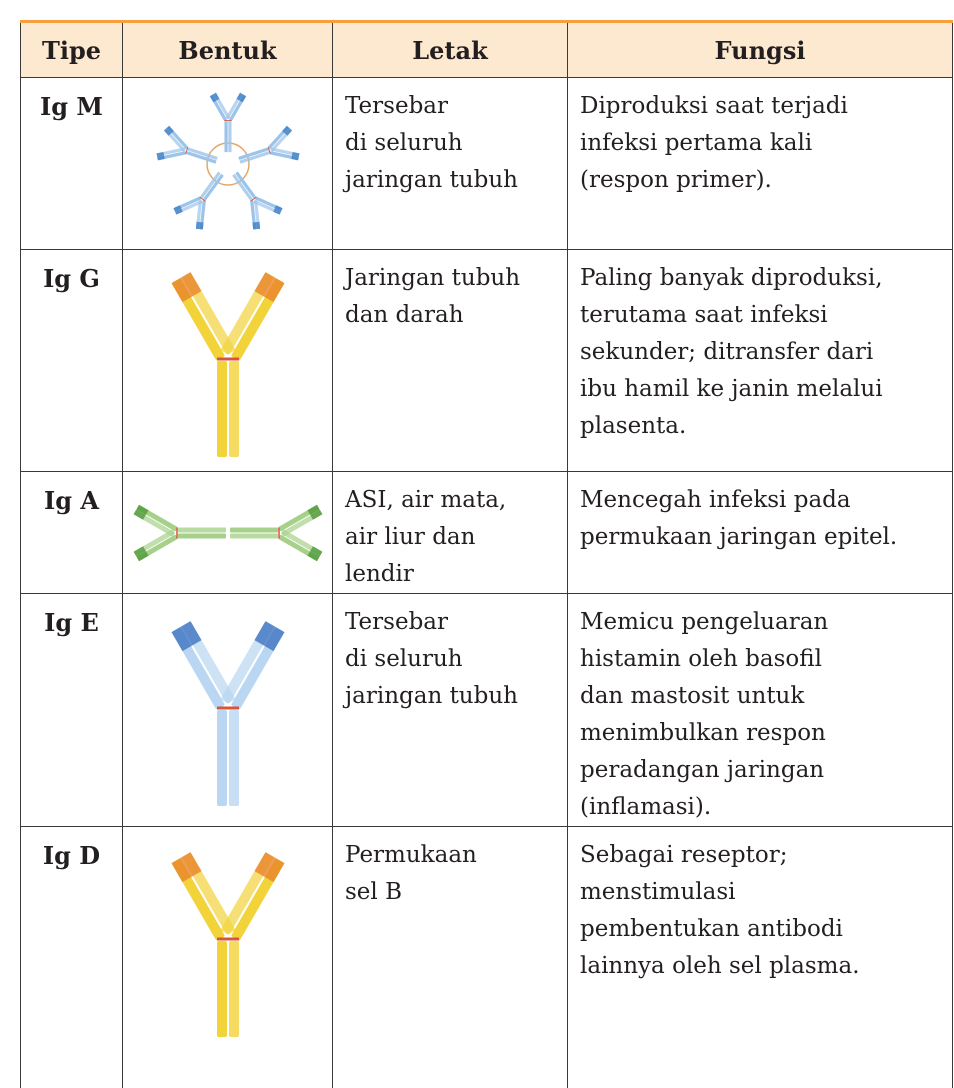  I want to click on line: terutama saat infeksi, so click(704, 315).